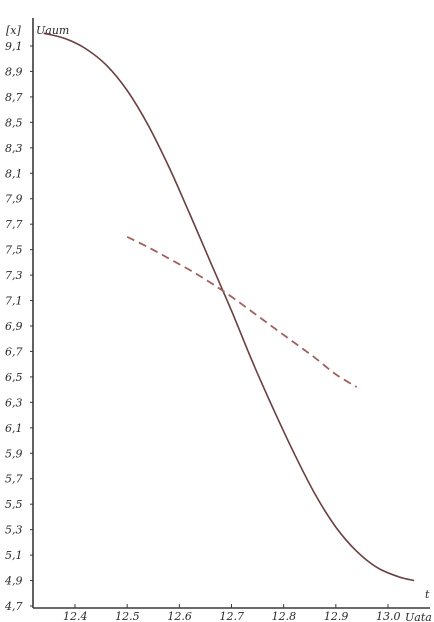 Image resolution: width=434 pixels, height=622 pixels. What do you see at coordinates (14, 504) in the screenshot?
I see `y-tick-label: 5,5` at bounding box center [14, 504].